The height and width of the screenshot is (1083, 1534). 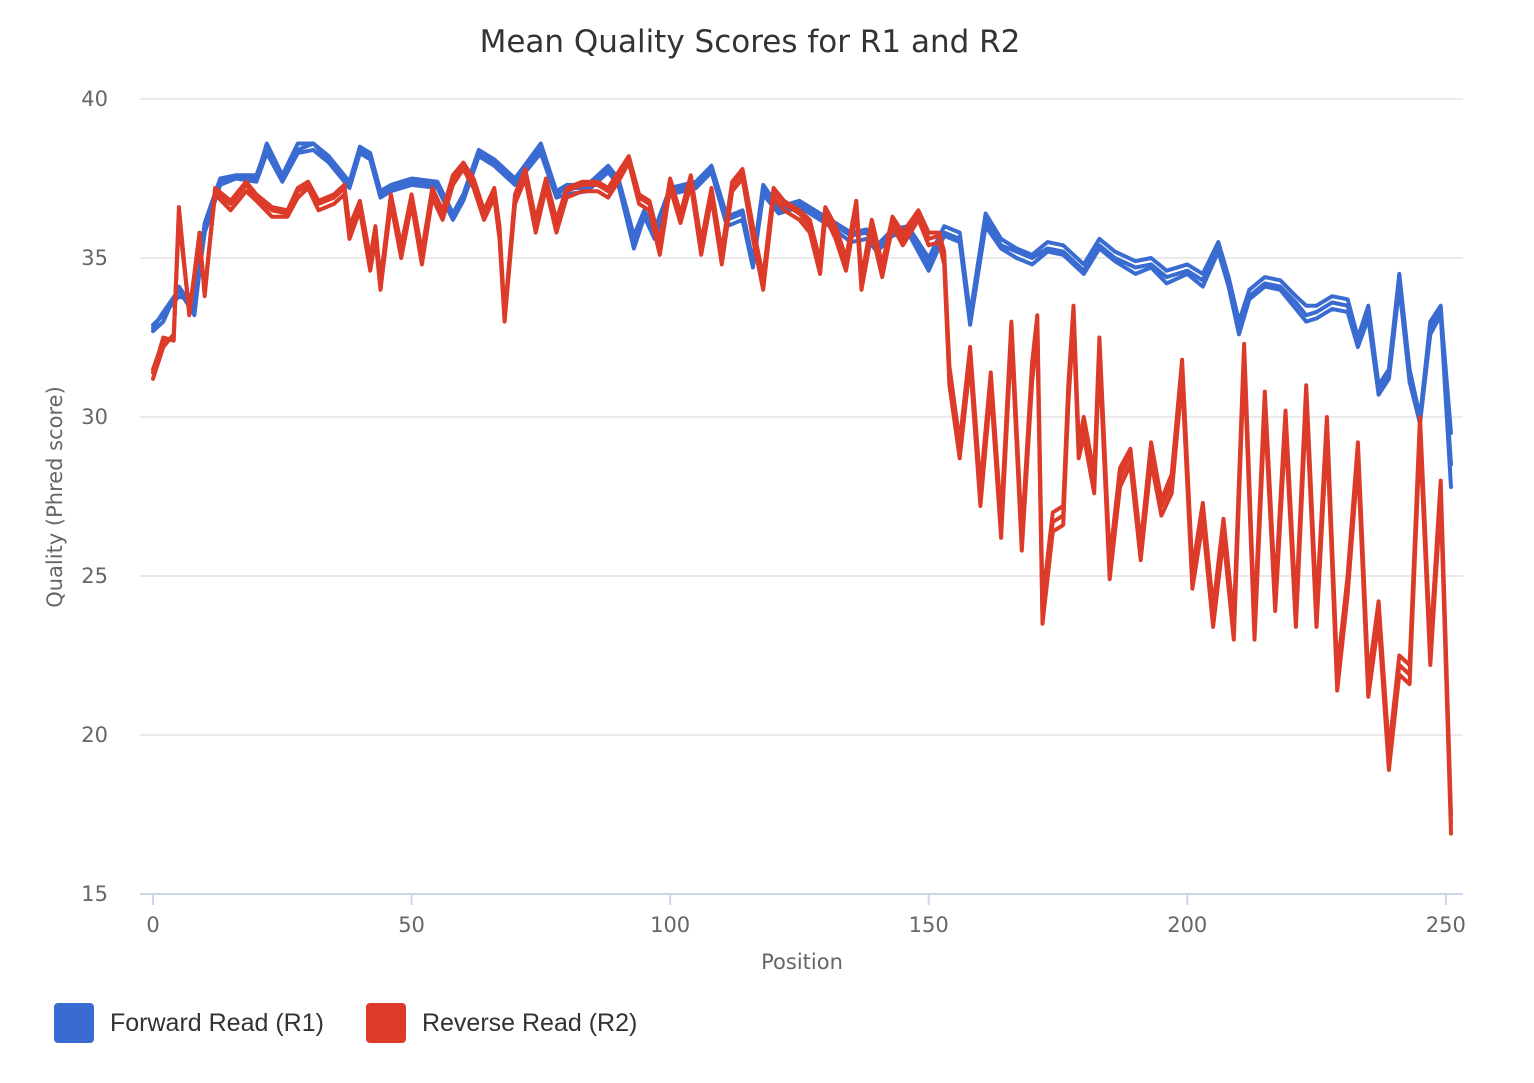 I want to click on x-axis-ticks: 0 50 100 150 200 250, so click(x=806, y=915).